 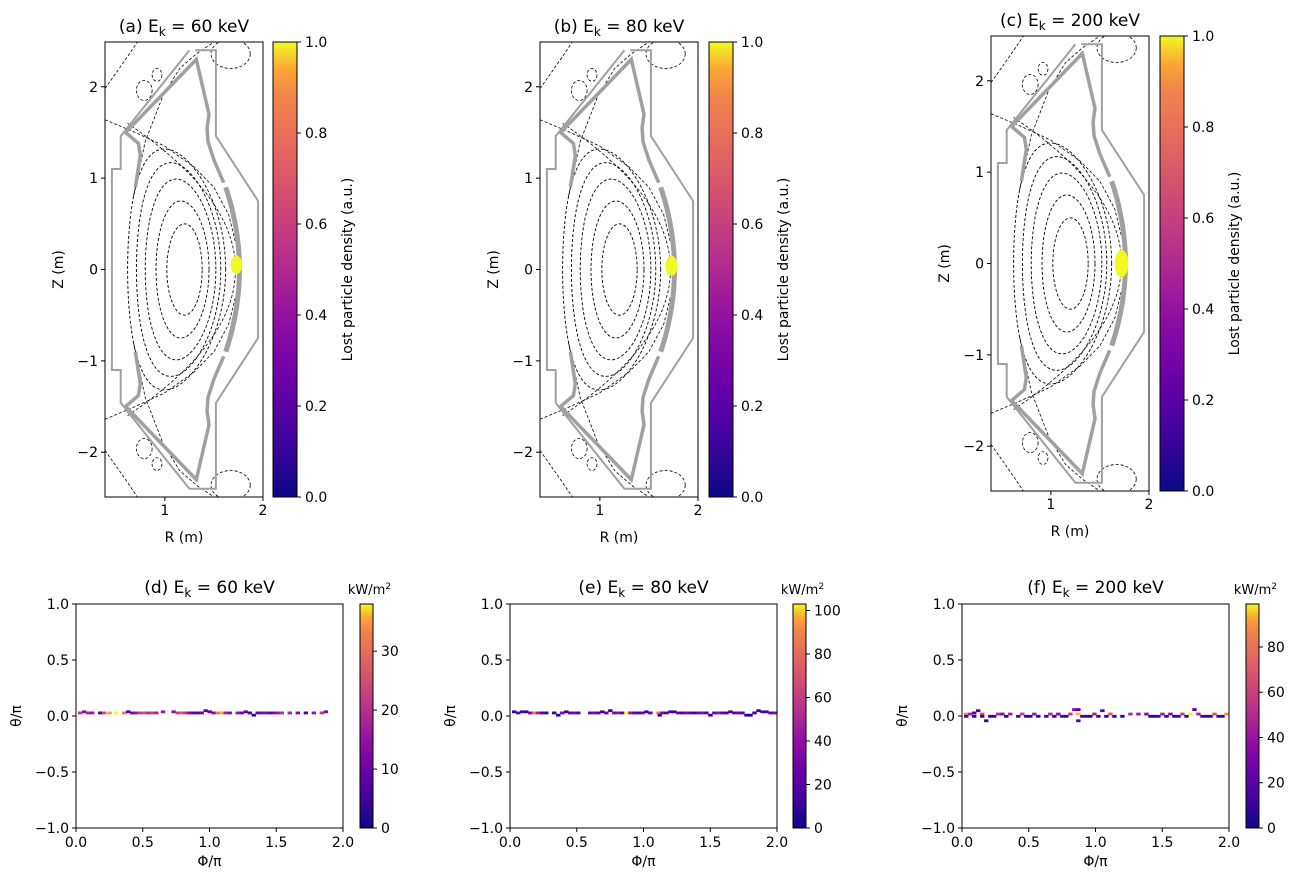 What do you see at coordinates (1235, 264) in the screenshot?
I see `colorbar-label: Lost particle density (a.u.)` at bounding box center [1235, 264].